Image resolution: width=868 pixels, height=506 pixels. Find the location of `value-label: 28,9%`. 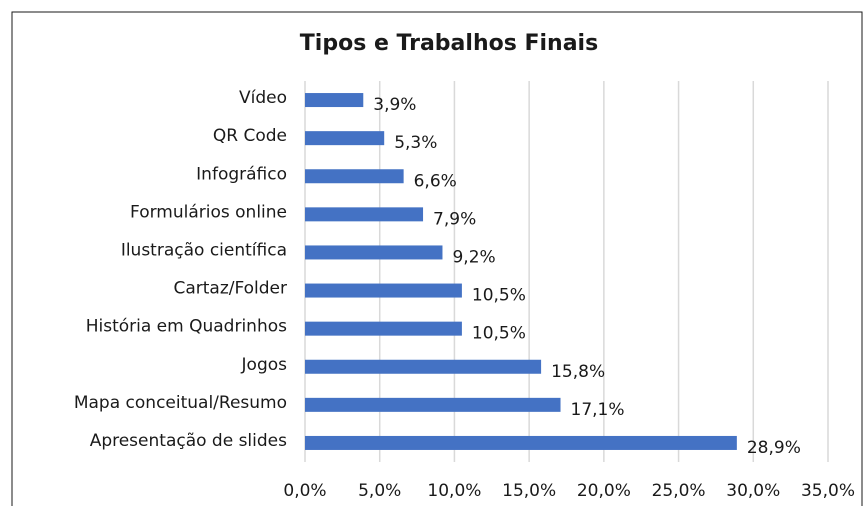

value-label: 28,9% is located at coordinates (774, 448).